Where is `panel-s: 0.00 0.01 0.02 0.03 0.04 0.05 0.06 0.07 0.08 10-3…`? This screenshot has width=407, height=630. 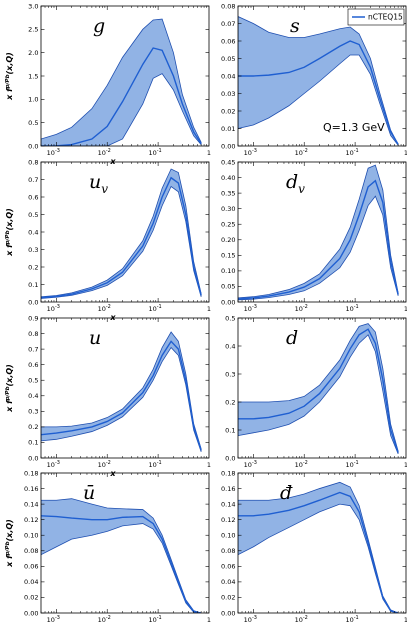
panel-s: 0.00 0.01 0.02 0.03 0.04 0.05 0.06 0.07 0.08 10-3… is located at coordinates (314, 79).